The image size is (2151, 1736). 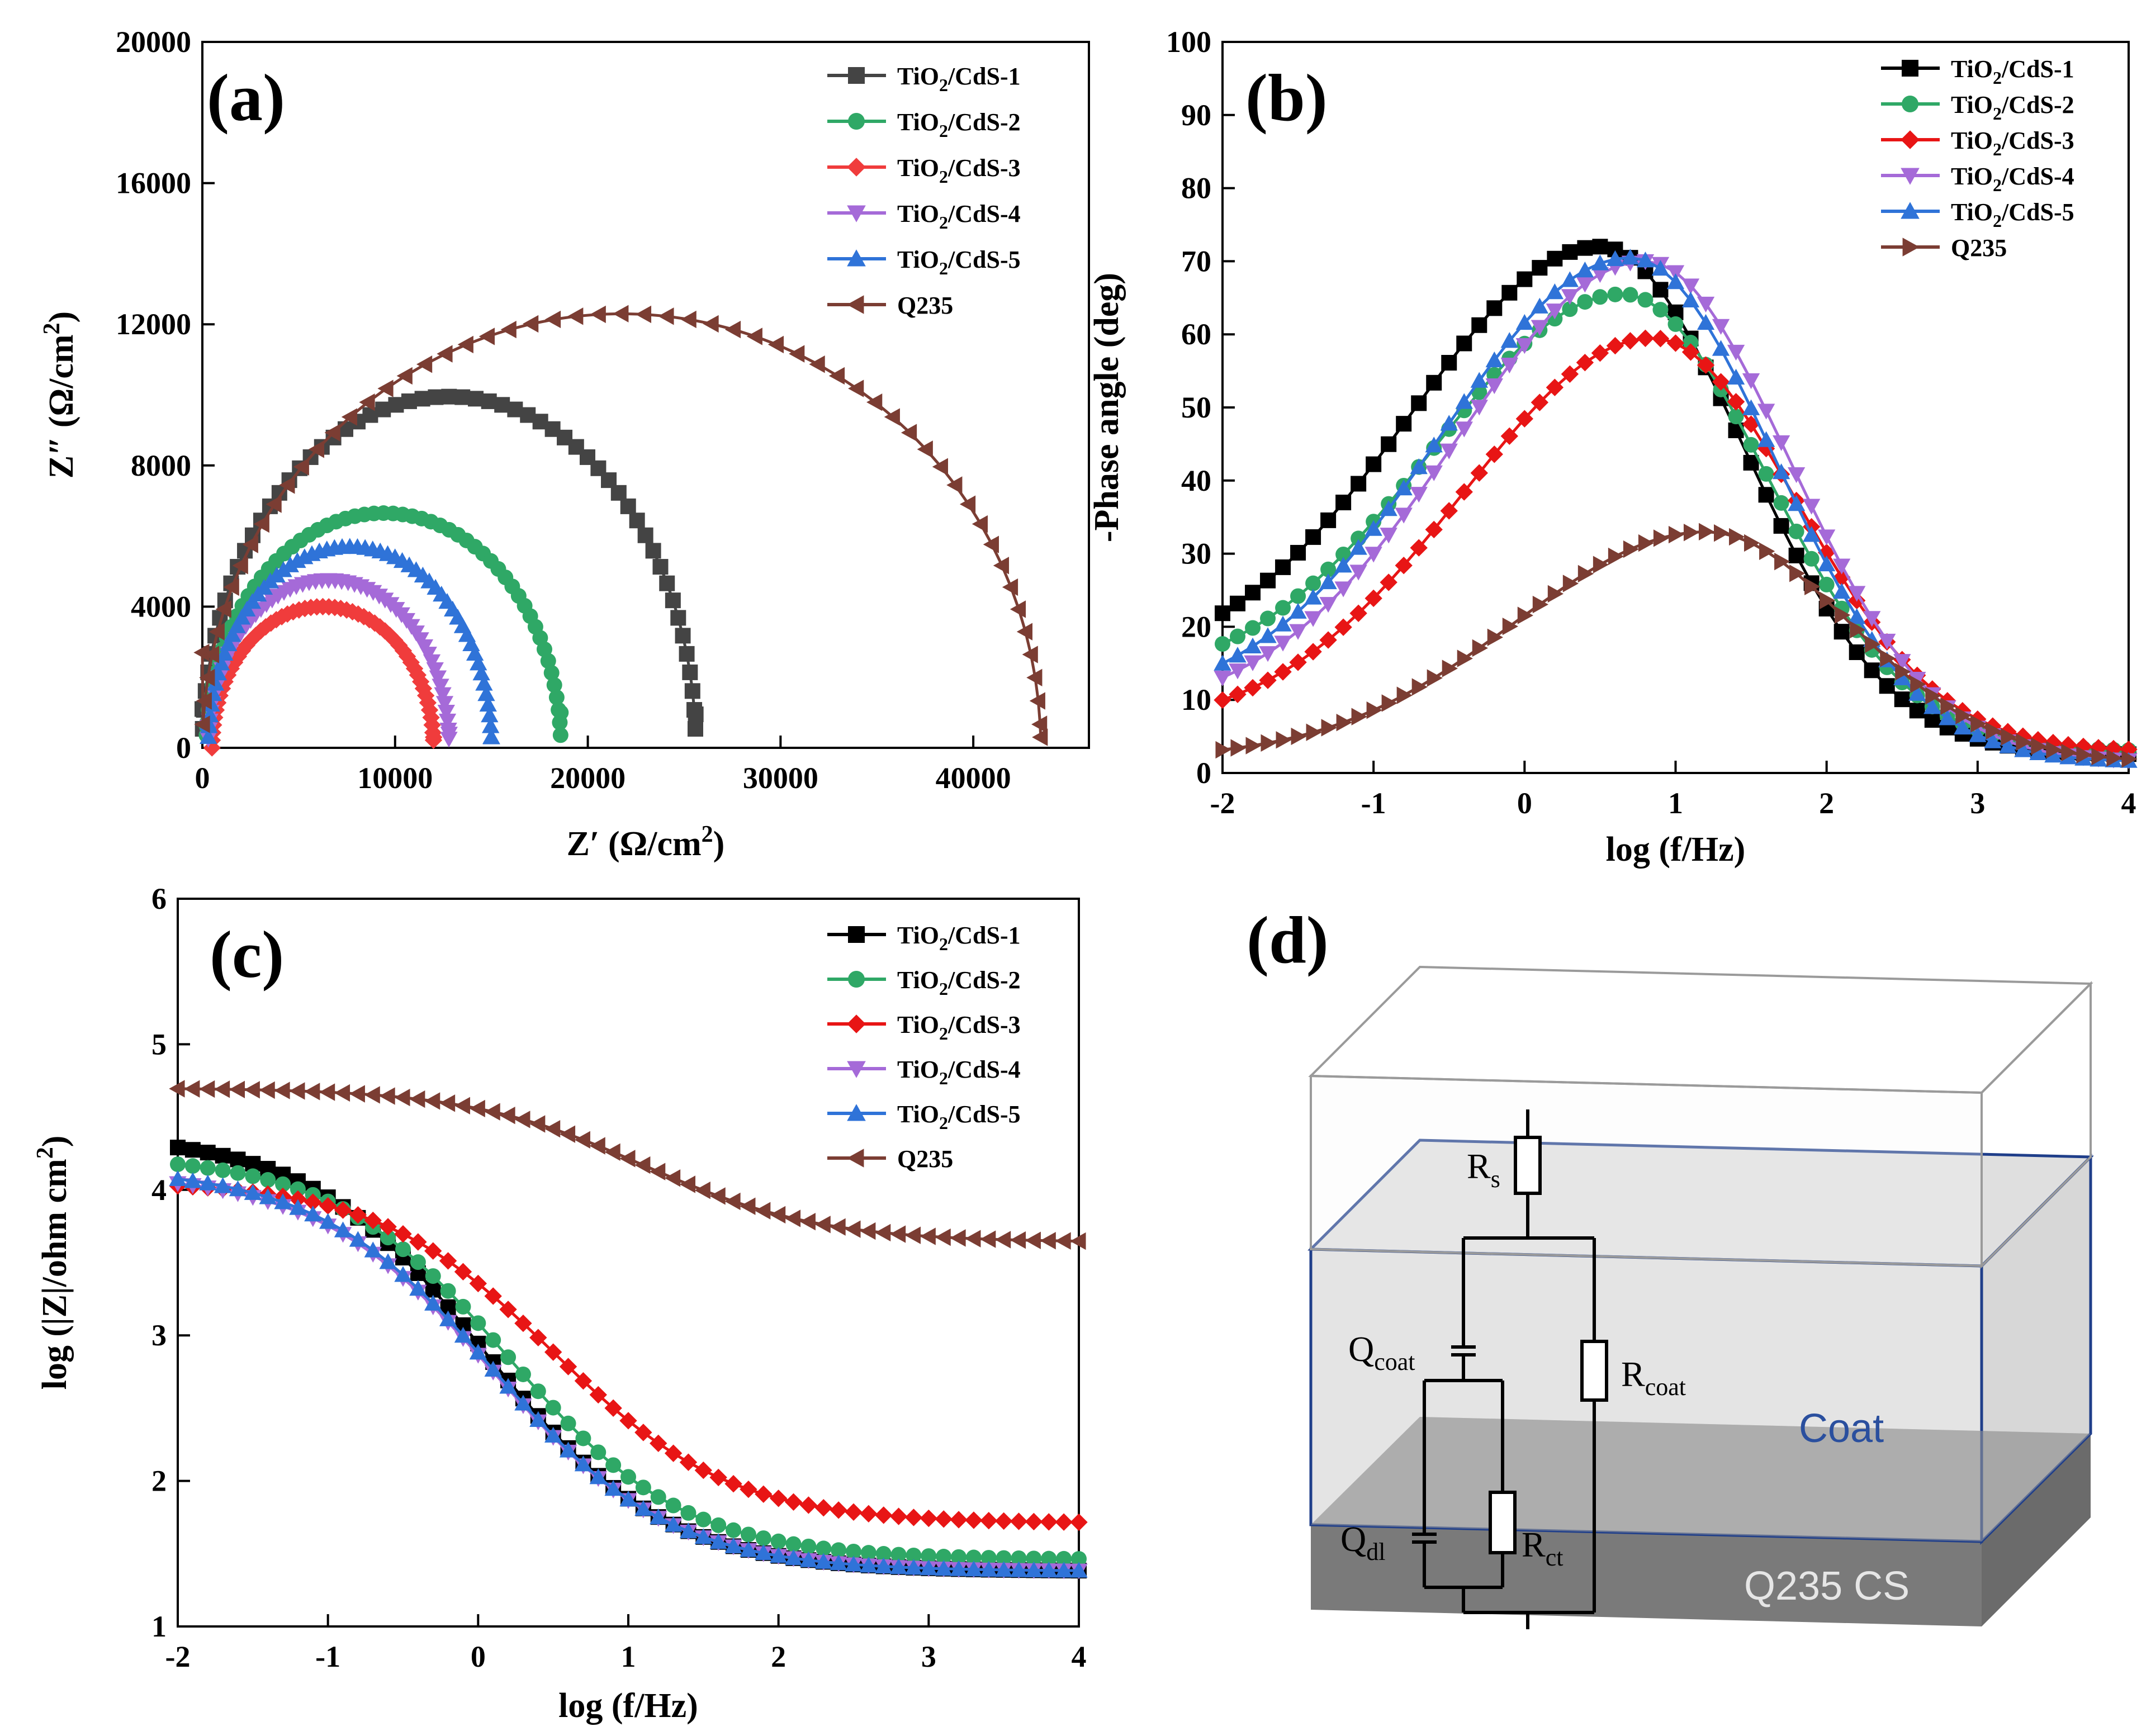 What do you see at coordinates (161, 465) in the screenshot?
I see `y-tick-label: 8000` at bounding box center [161, 465].